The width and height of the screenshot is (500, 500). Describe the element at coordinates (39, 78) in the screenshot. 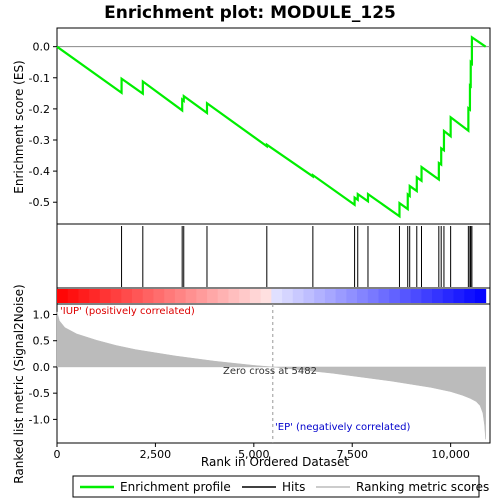

I see `es-y-tick-label: -0.1` at that location.